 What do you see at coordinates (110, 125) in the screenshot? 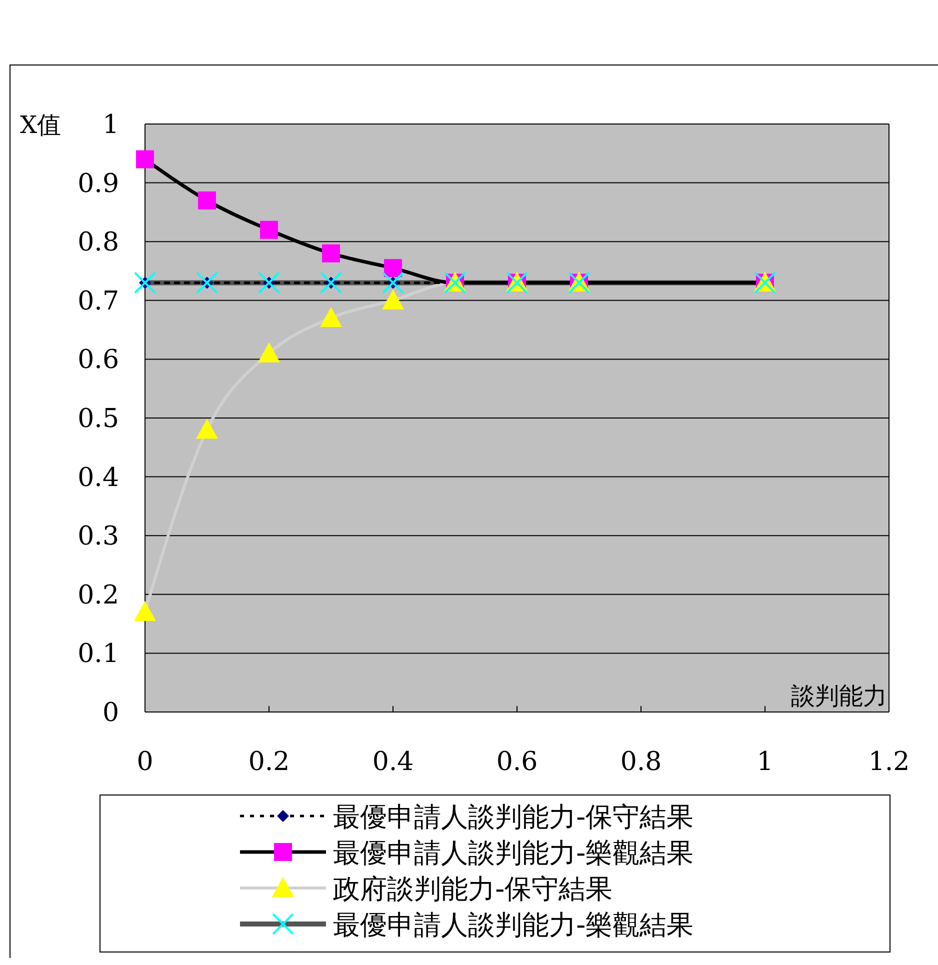
I see `y-tick-label: 1` at bounding box center [110, 125].